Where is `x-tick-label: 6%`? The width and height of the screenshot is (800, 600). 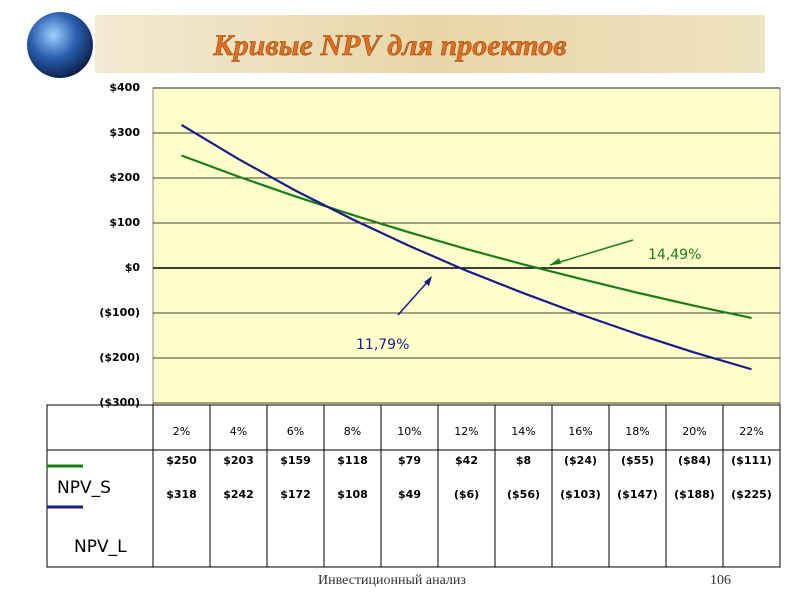
x-tick-label: 6% is located at coordinates (295, 431).